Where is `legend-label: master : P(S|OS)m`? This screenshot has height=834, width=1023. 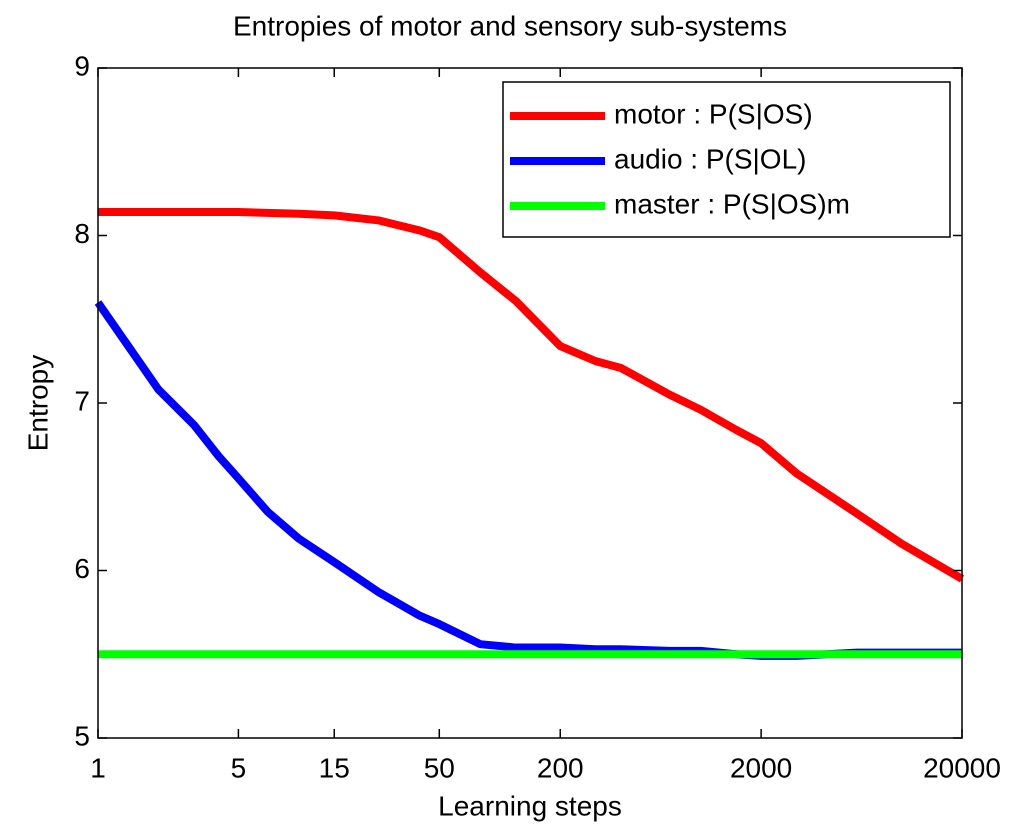
legend-label: master : P(S|OS)m is located at coordinates (732, 203).